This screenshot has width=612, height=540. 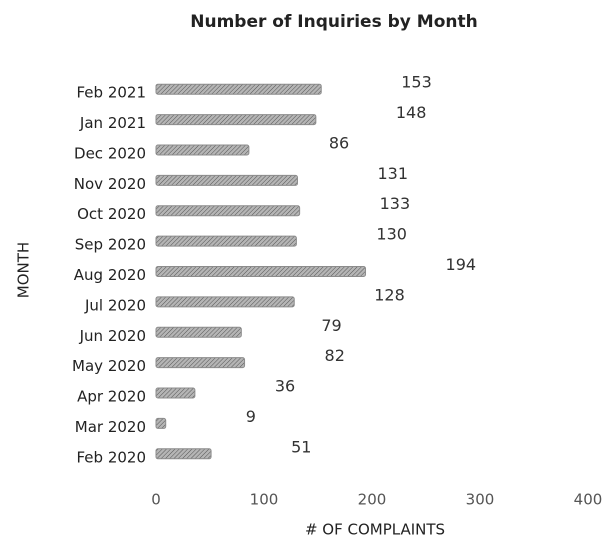 I want to click on y-tick-label: Sep 2020, so click(x=110, y=245).